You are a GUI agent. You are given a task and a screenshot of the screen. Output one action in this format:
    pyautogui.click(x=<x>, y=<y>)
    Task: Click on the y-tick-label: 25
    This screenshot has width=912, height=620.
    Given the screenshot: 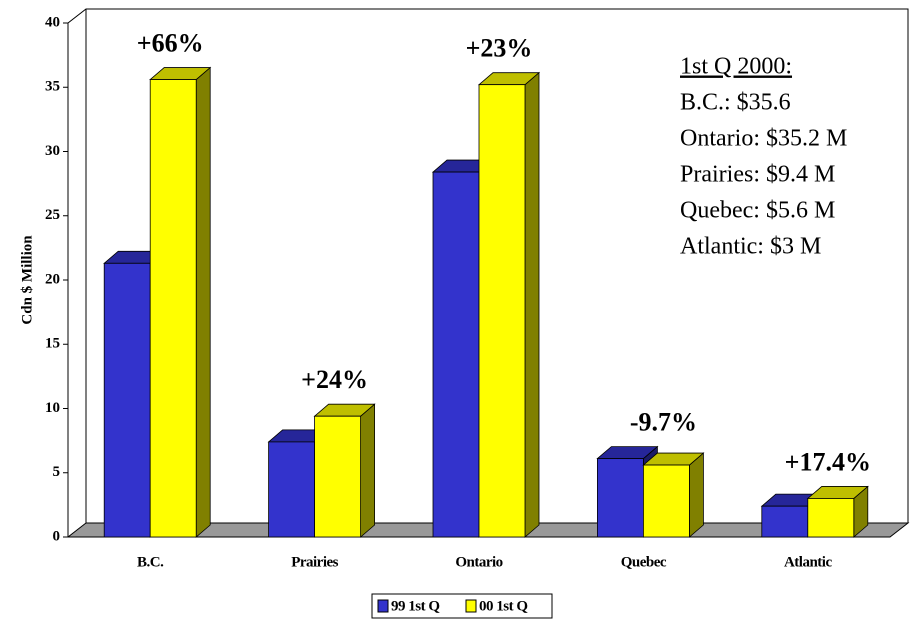 What is the action you would take?
    pyautogui.click(x=52, y=215)
    